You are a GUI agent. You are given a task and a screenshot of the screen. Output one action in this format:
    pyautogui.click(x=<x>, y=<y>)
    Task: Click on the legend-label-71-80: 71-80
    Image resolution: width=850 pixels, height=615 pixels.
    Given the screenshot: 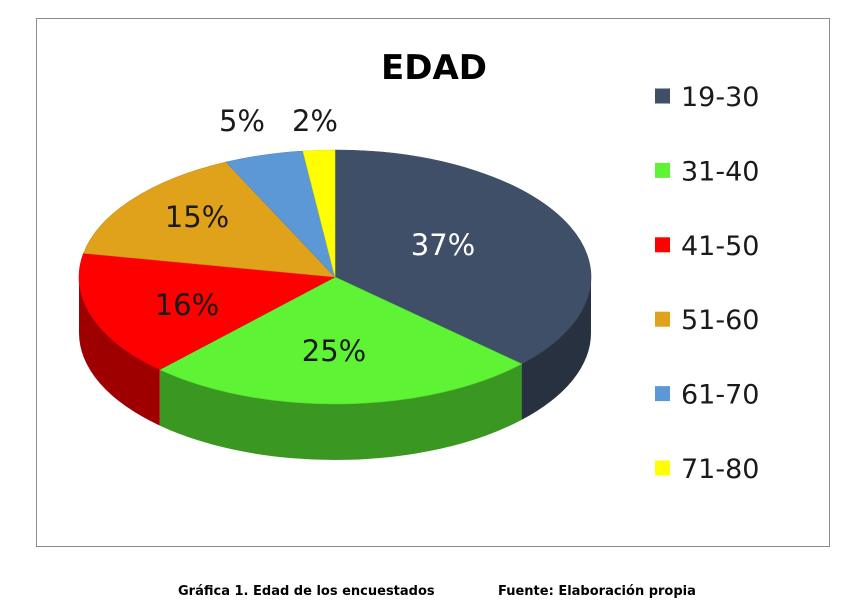 What is the action you would take?
    pyautogui.click(x=720, y=469)
    